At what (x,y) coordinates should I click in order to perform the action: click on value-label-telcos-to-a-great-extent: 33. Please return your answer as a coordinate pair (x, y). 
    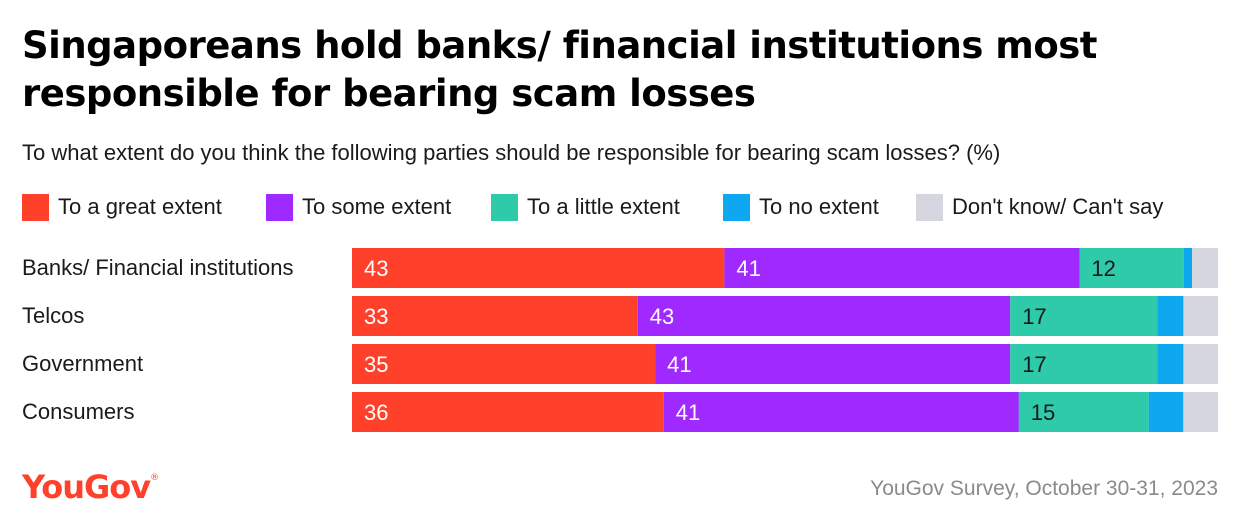
    Looking at the image, I should click on (376, 316).